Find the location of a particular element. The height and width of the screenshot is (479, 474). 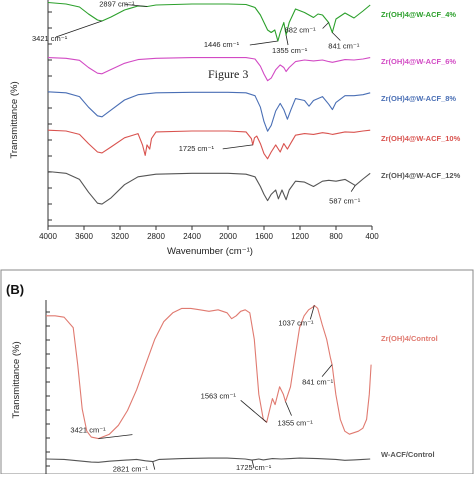

annotation-label: 1563 cm⁻¹ is located at coordinates (219, 395).